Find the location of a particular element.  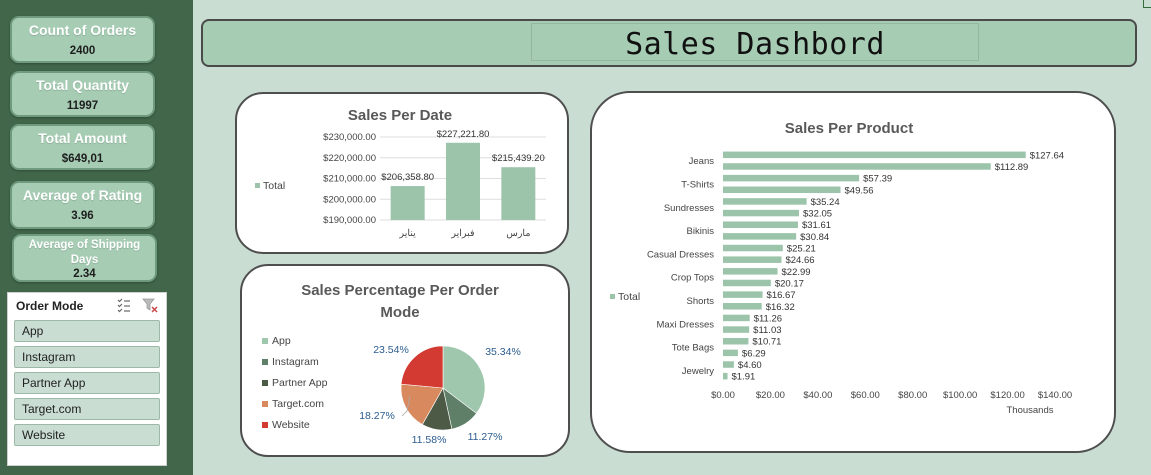

slicer-item-partner-app: Partner App is located at coordinates (87, 383).